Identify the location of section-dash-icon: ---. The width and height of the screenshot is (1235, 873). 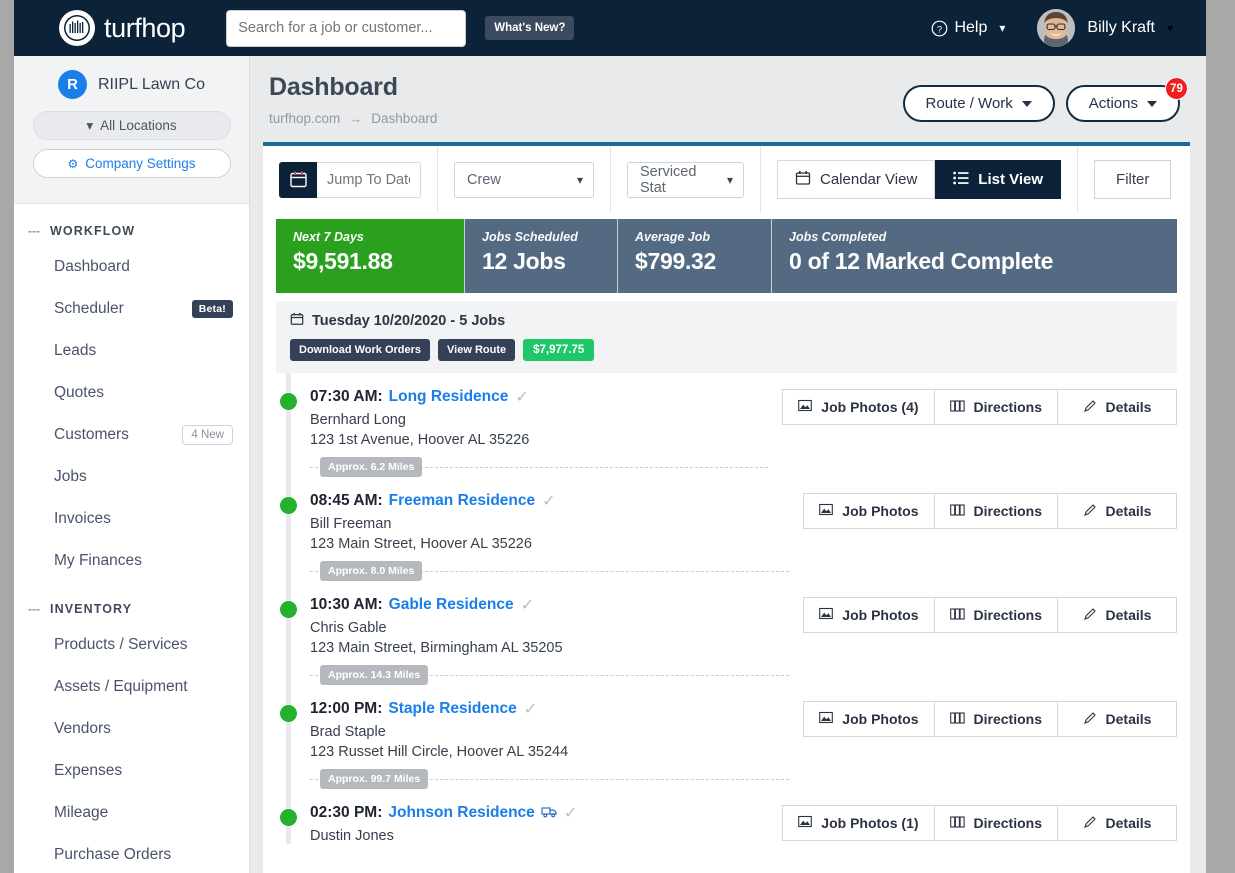
(34, 609).